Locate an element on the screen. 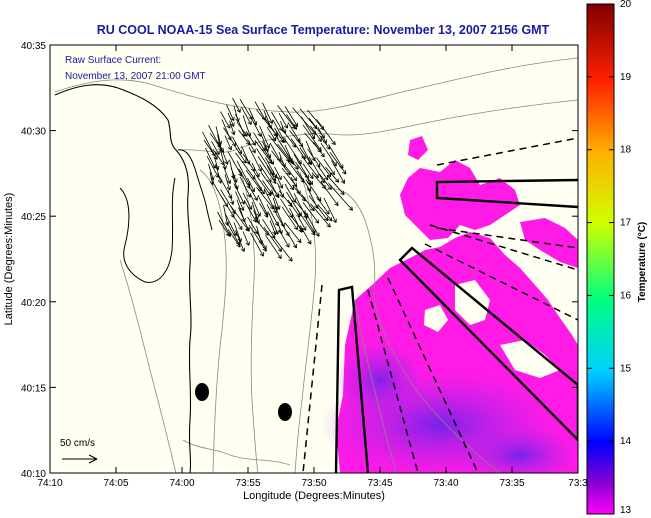  x-tick-label: 73:45 is located at coordinates (379, 483).